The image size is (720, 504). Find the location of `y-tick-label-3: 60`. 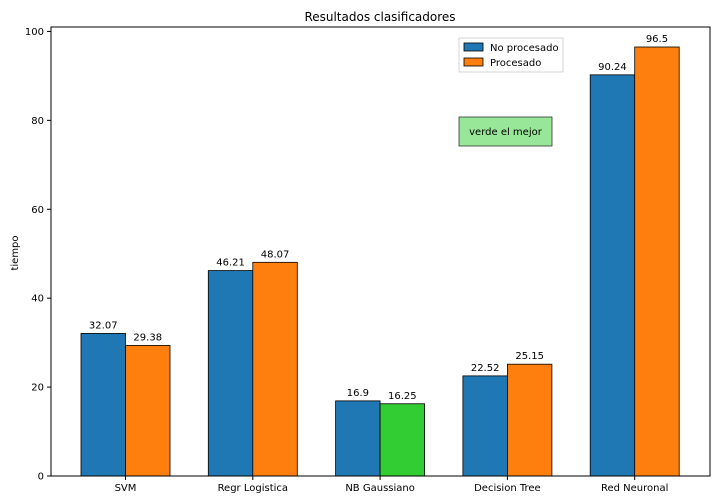

y-tick-label-3: 60 is located at coordinates (37, 210).